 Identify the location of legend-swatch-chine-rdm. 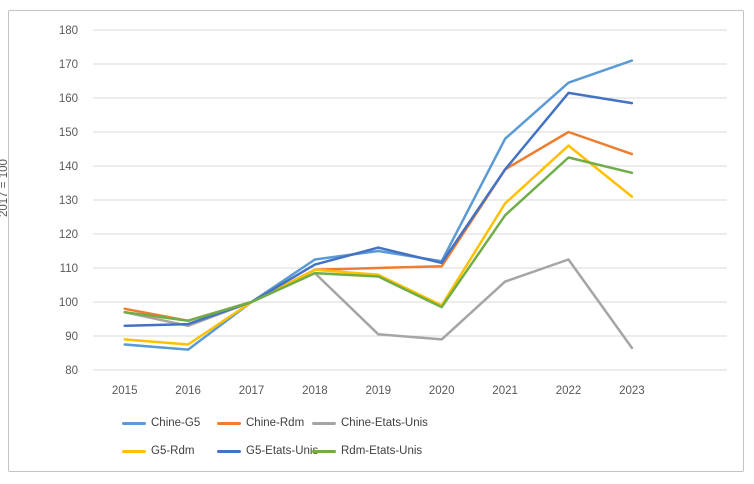
(229, 423).